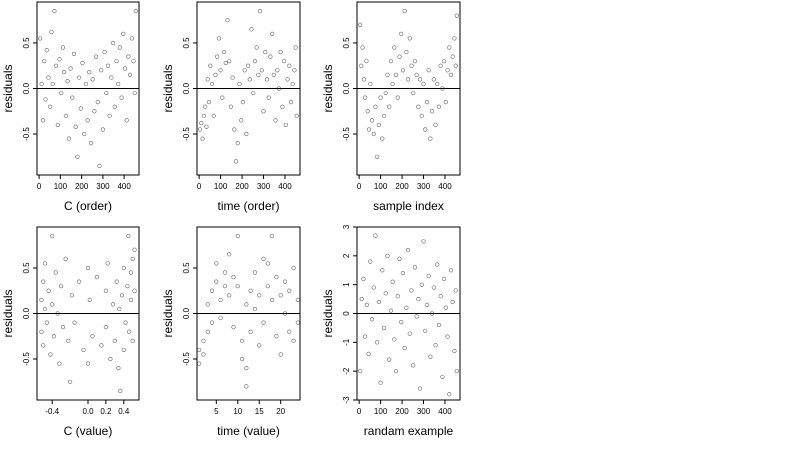  What do you see at coordinates (409, 431) in the screenshot?
I see `x-axis-label: randam example` at bounding box center [409, 431].